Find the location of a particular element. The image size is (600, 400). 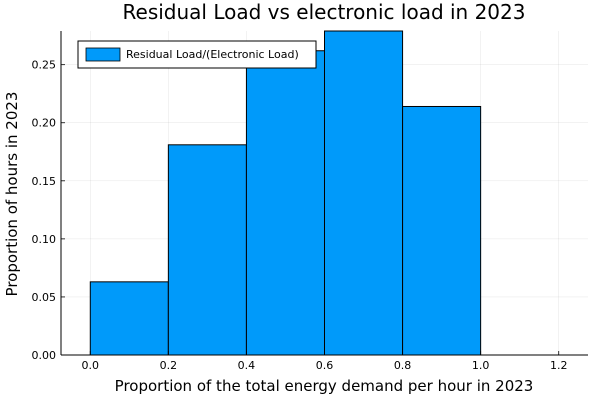

y-tick-label: 0.15 is located at coordinates (44, 181).